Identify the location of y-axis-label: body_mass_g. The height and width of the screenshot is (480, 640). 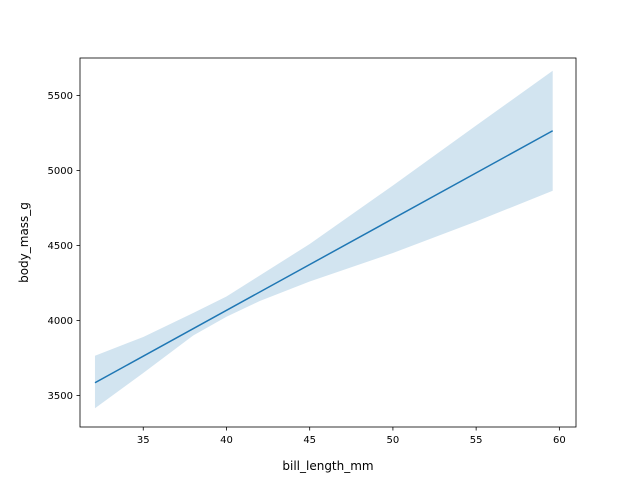
(24, 242).